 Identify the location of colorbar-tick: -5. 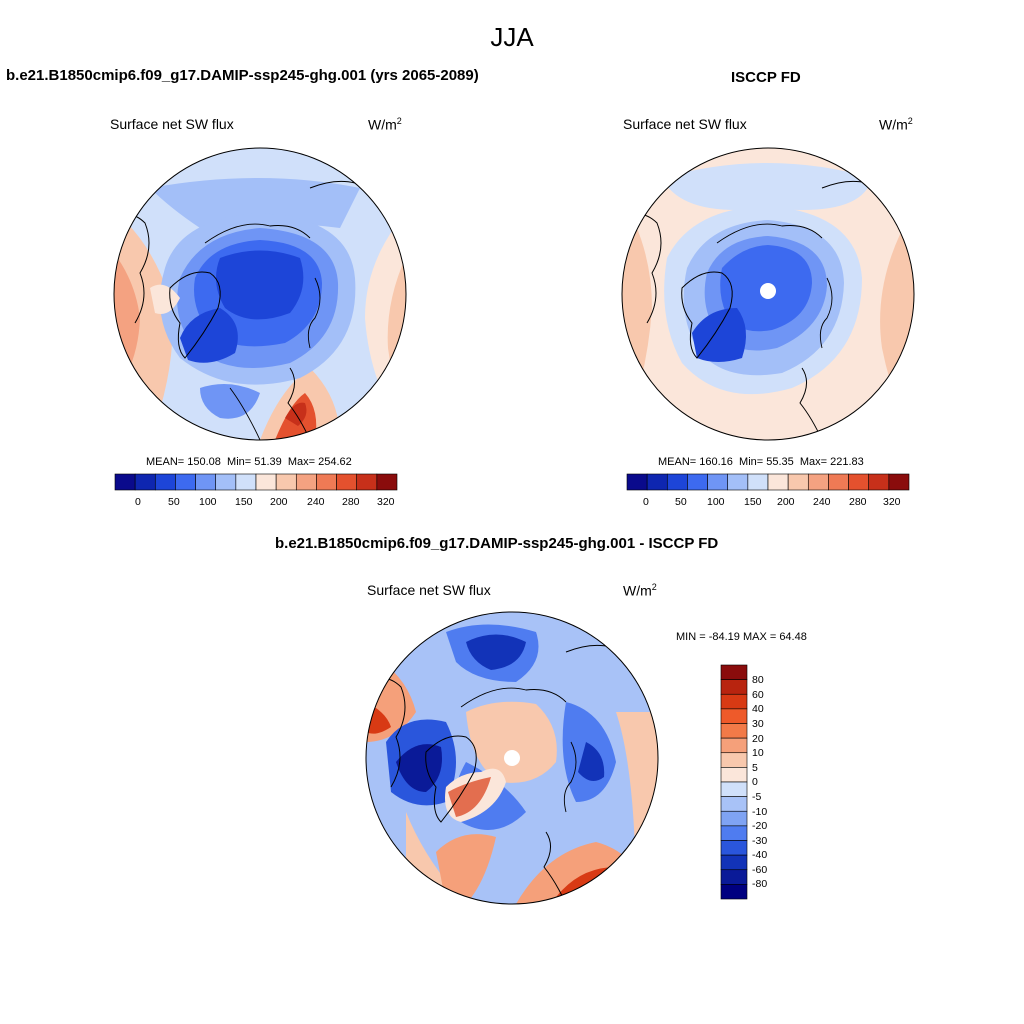
(757, 797).